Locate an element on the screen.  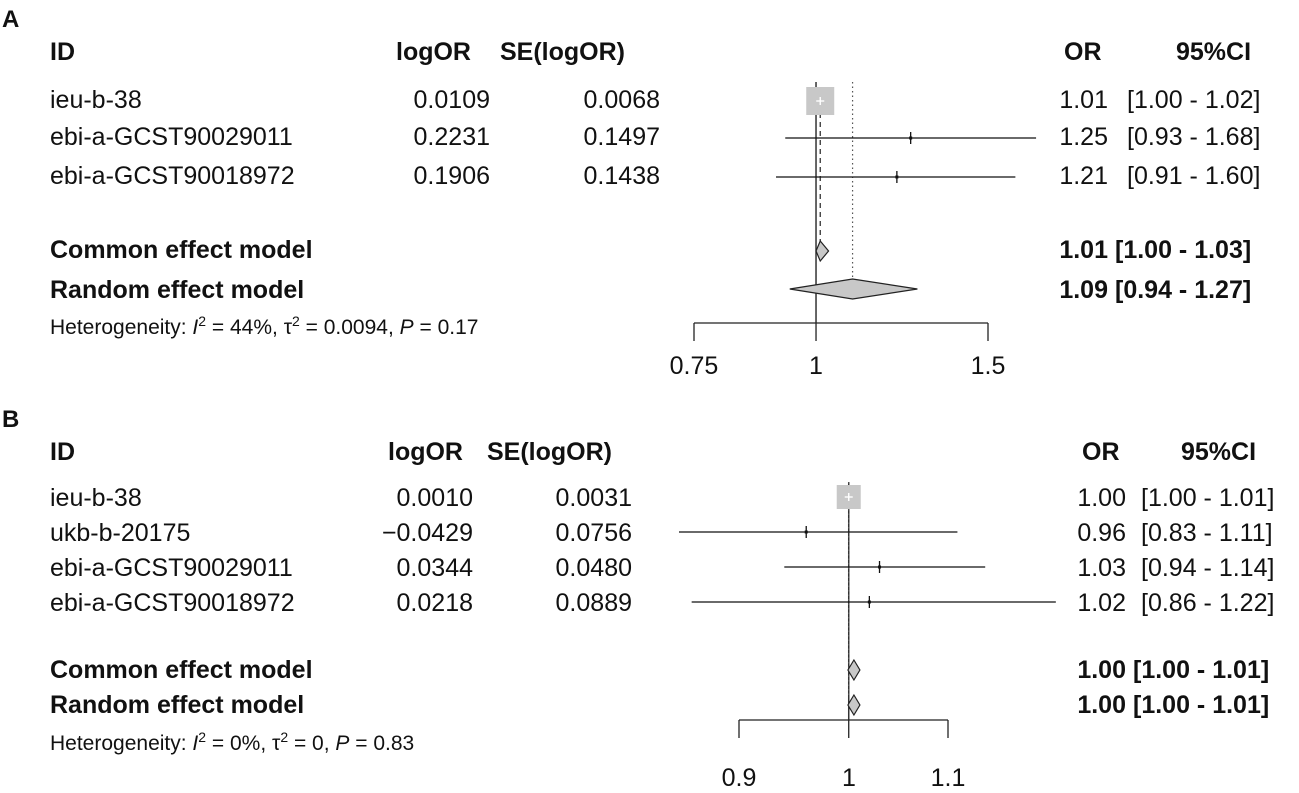
axis-tick-label: 1.5 is located at coordinates (988, 366).